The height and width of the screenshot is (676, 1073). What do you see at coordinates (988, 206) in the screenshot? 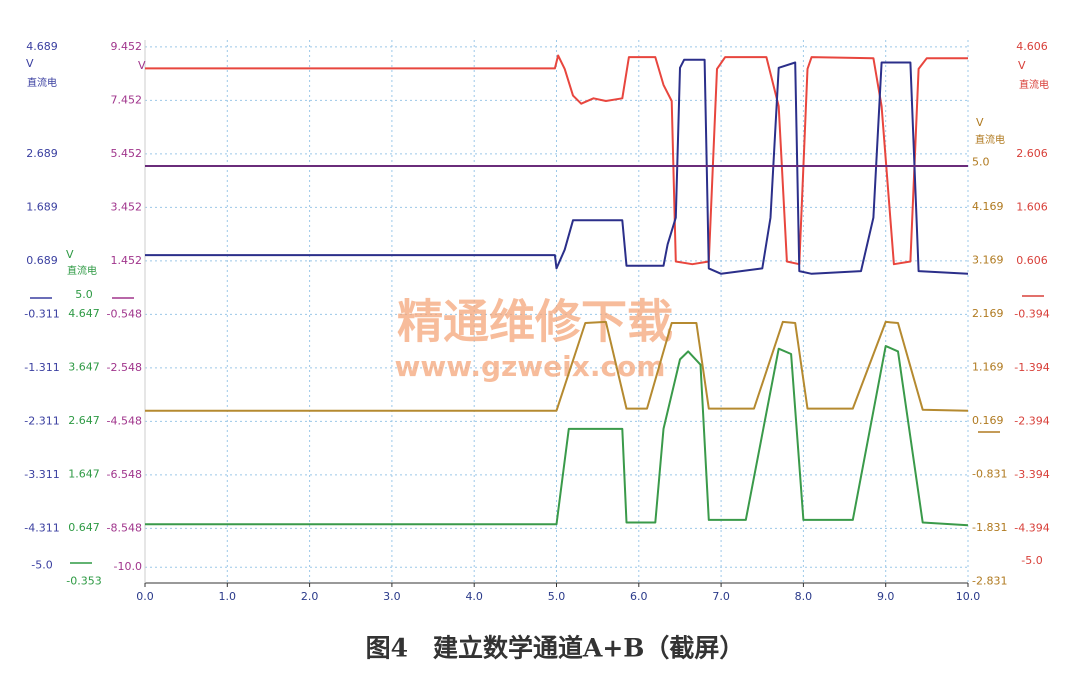
I see `y-tick-label: 4.169` at bounding box center [988, 206].